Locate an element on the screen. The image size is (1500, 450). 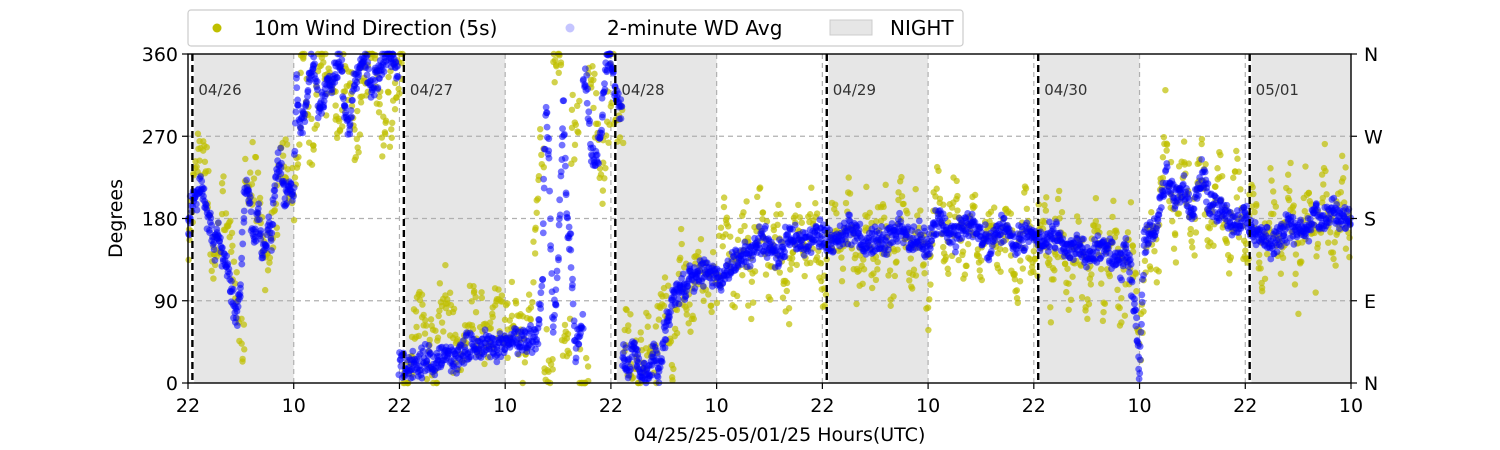
x-tick-label: 22 is located at coordinates (399, 406).